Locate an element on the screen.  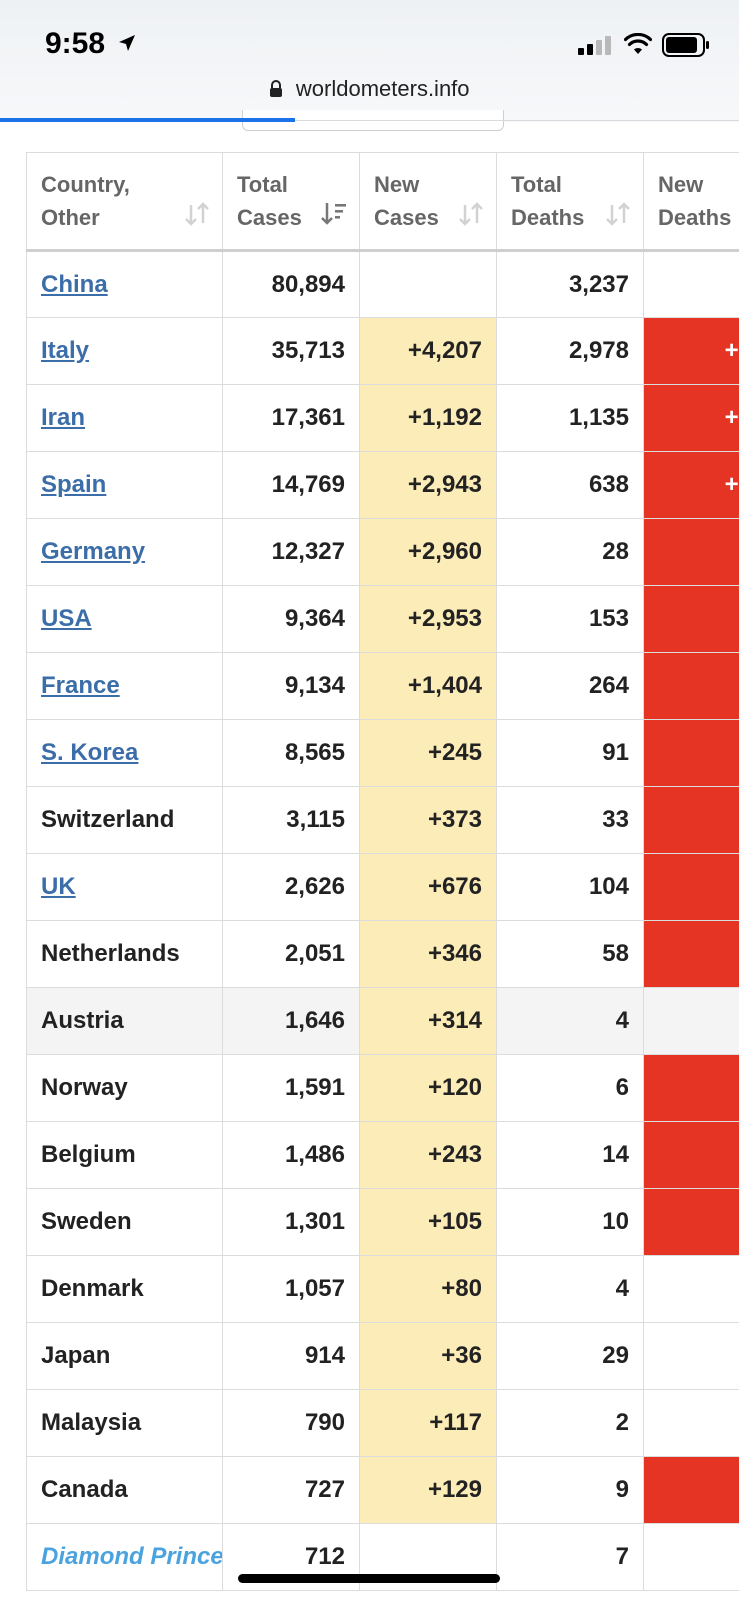
country-link: Iran is located at coordinates (63, 417).